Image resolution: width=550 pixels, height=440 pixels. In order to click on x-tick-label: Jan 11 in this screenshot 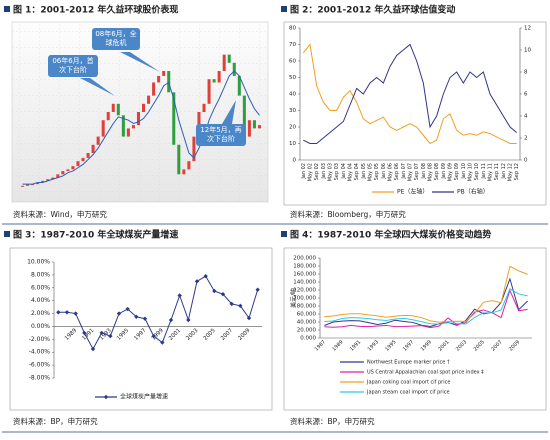, I will do `click(484, 171)`.